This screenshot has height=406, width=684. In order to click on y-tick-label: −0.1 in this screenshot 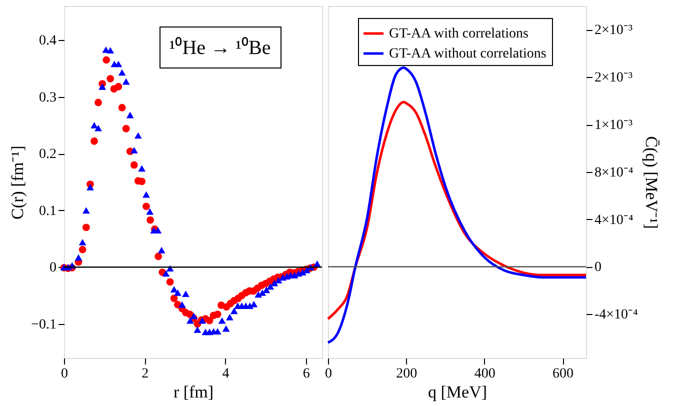, I will do `click(43, 324)`.